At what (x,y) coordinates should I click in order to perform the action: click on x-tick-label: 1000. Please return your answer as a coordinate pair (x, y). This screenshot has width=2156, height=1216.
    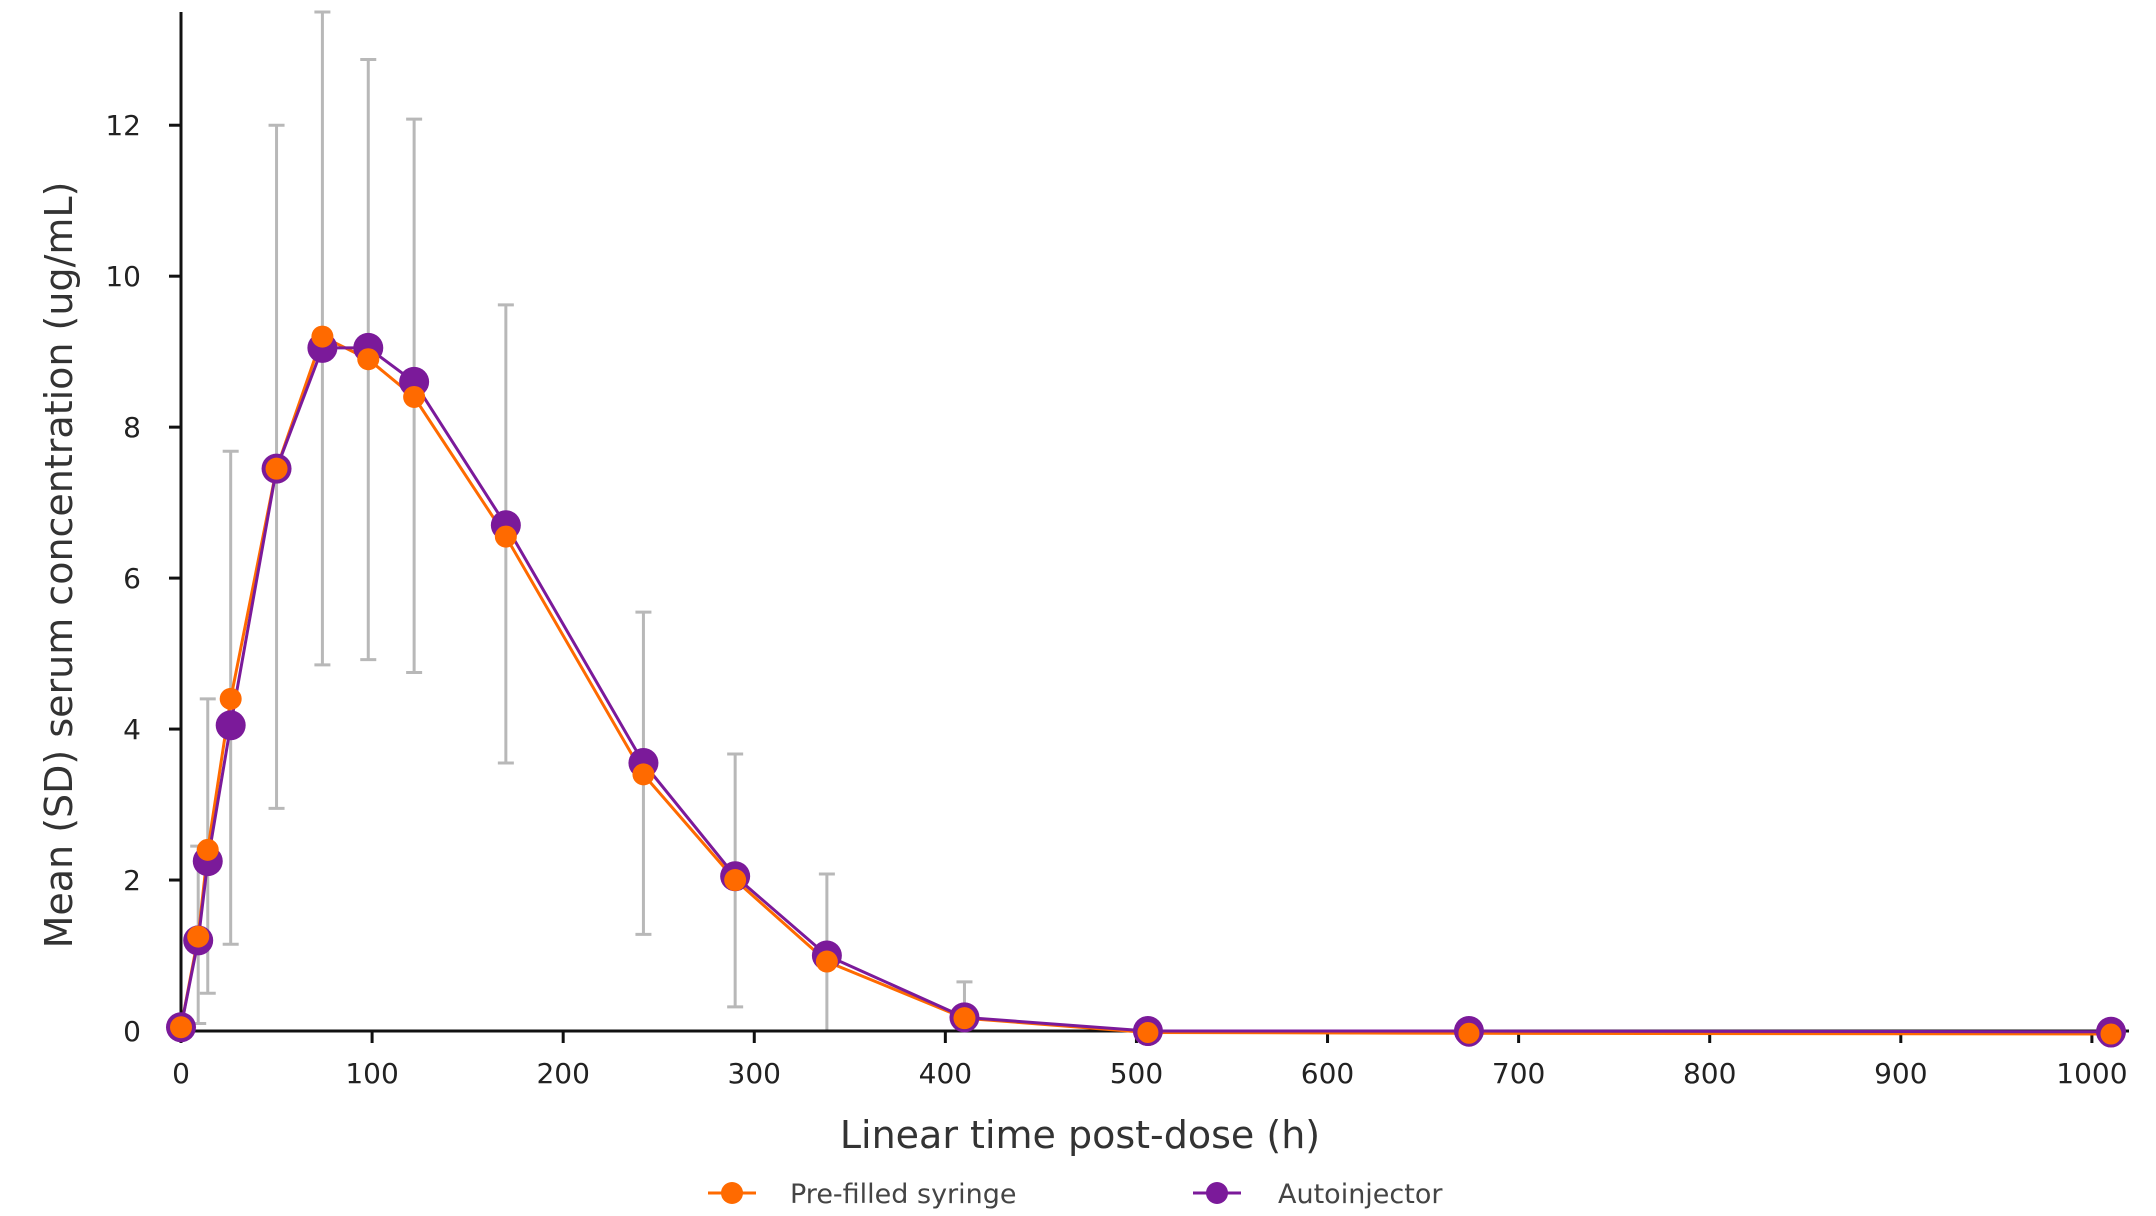
    Looking at the image, I should click on (2091, 1073).